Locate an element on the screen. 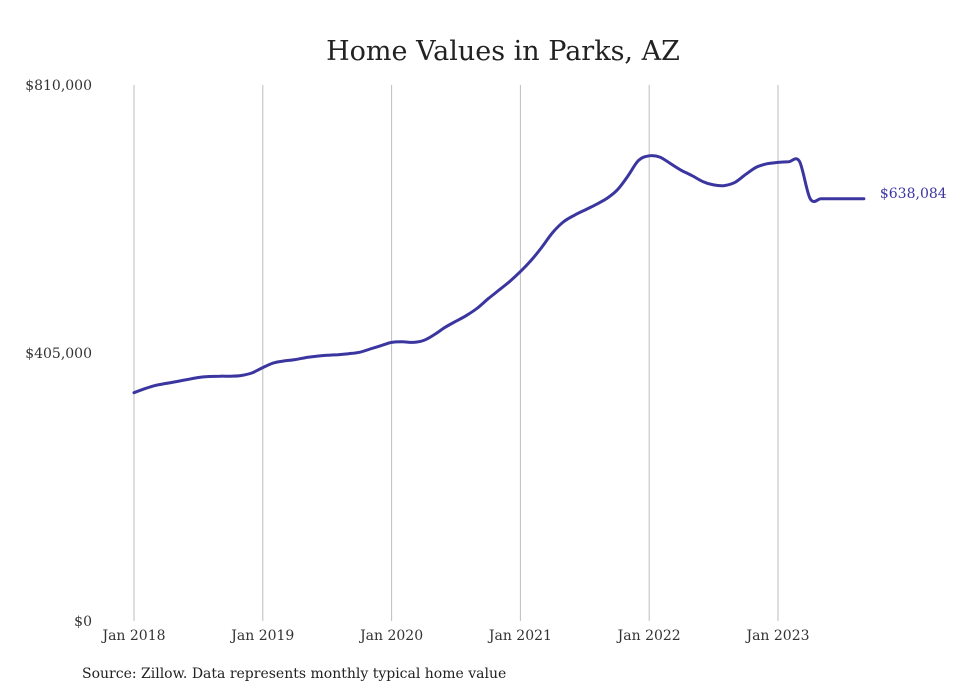 This screenshot has width=980, height=699. y-tick-label: $405,000 is located at coordinates (58, 354).